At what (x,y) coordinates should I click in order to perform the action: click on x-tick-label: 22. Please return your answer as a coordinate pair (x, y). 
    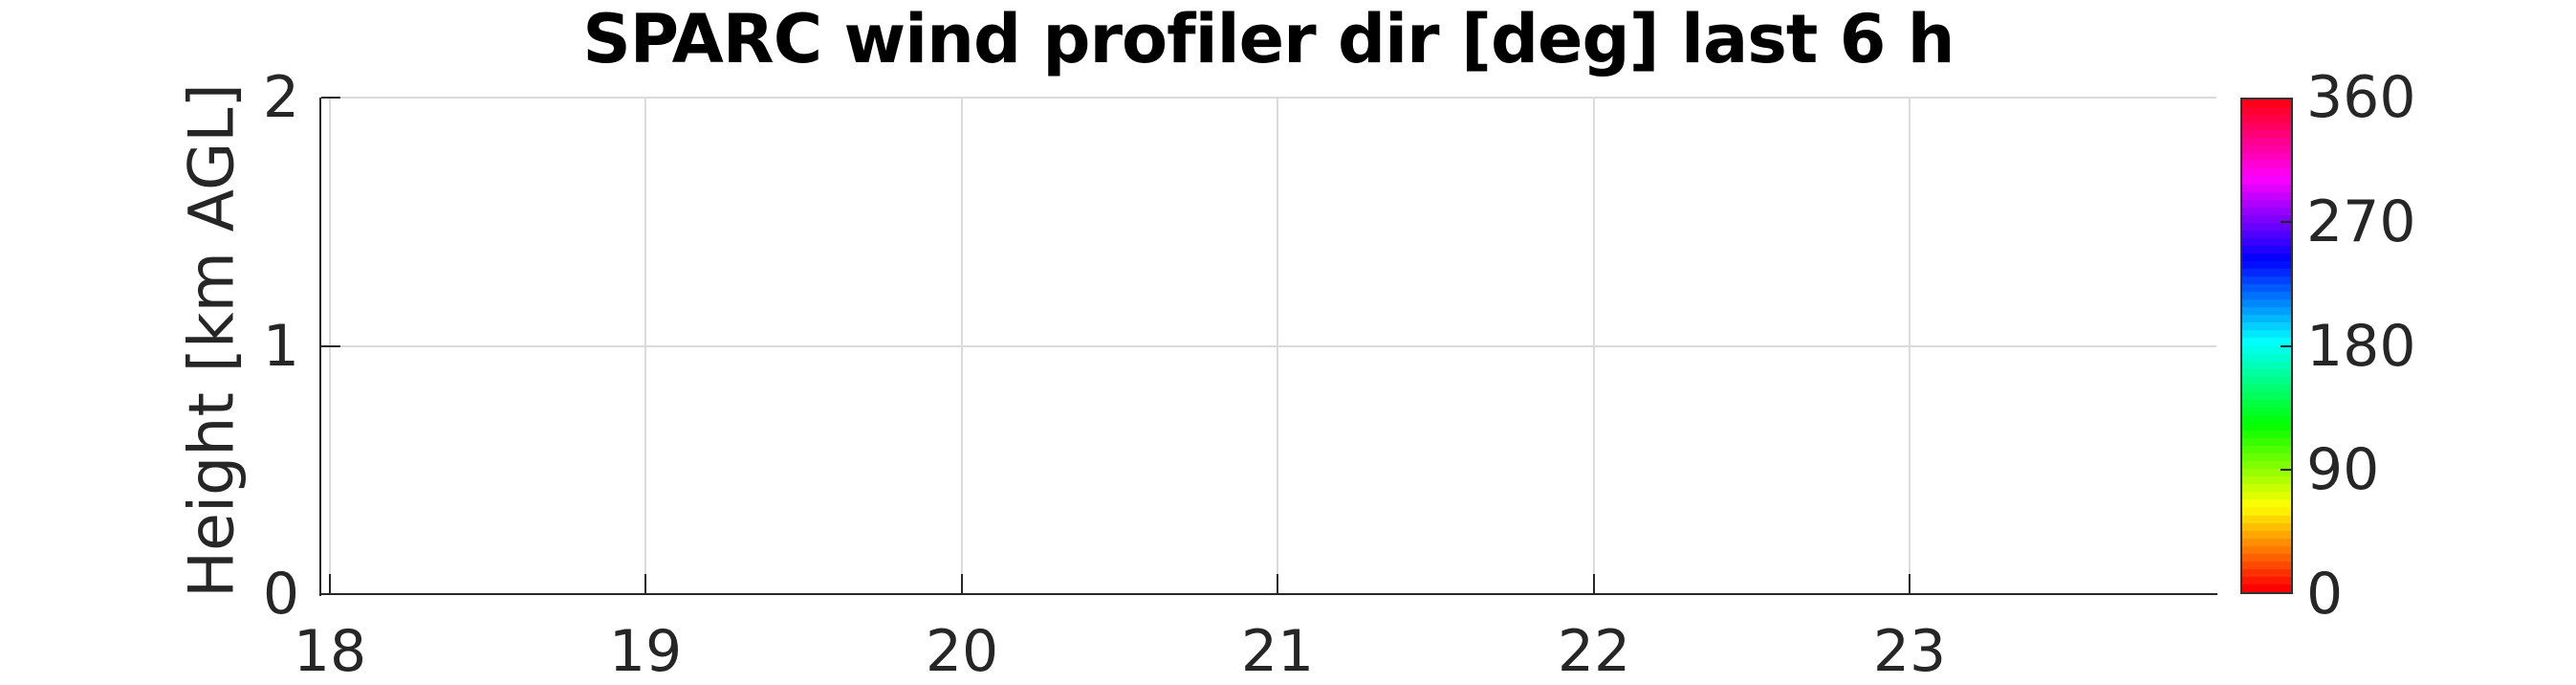
    Looking at the image, I should click on (1594, 651).